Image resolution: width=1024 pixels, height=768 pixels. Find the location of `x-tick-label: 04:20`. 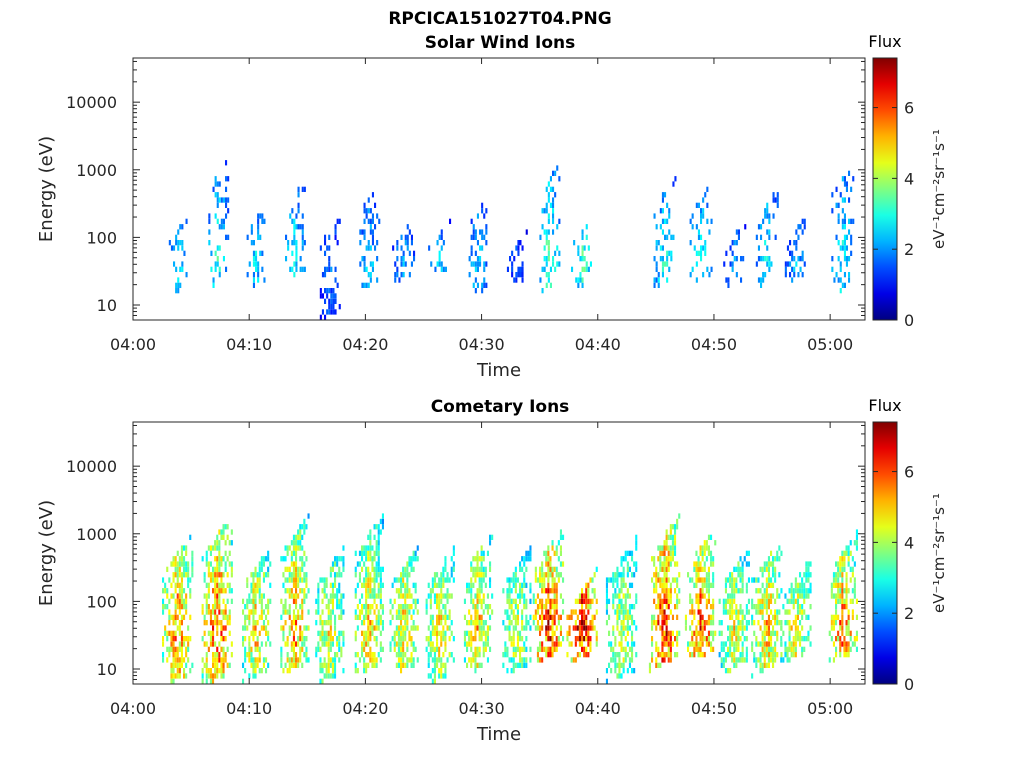

x-tick-label: 04:20 is located at coordinates (365, 344).